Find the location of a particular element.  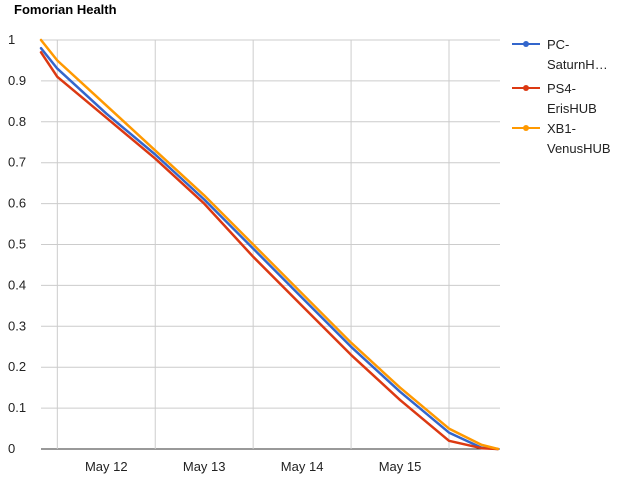

x-axis-ticks: May 12 May 13 May 14 May 15 is located at coordinates (253, 466).